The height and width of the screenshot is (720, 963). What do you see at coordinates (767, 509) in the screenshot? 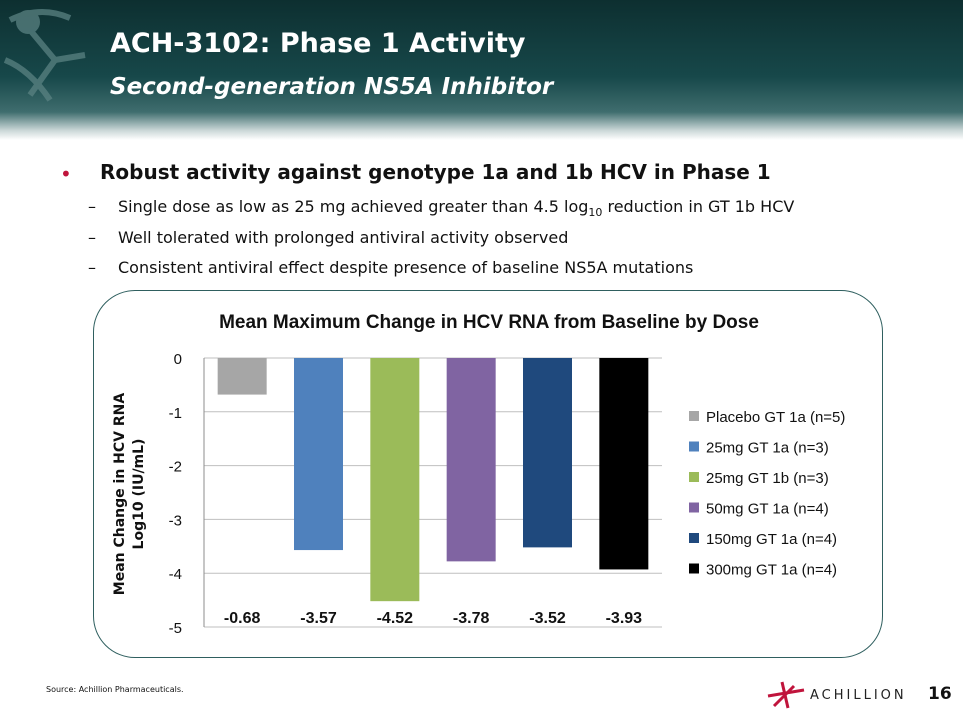
I see `legend-entry: 50mg GT 1a (n=4)` at bounding box center [767, 509].